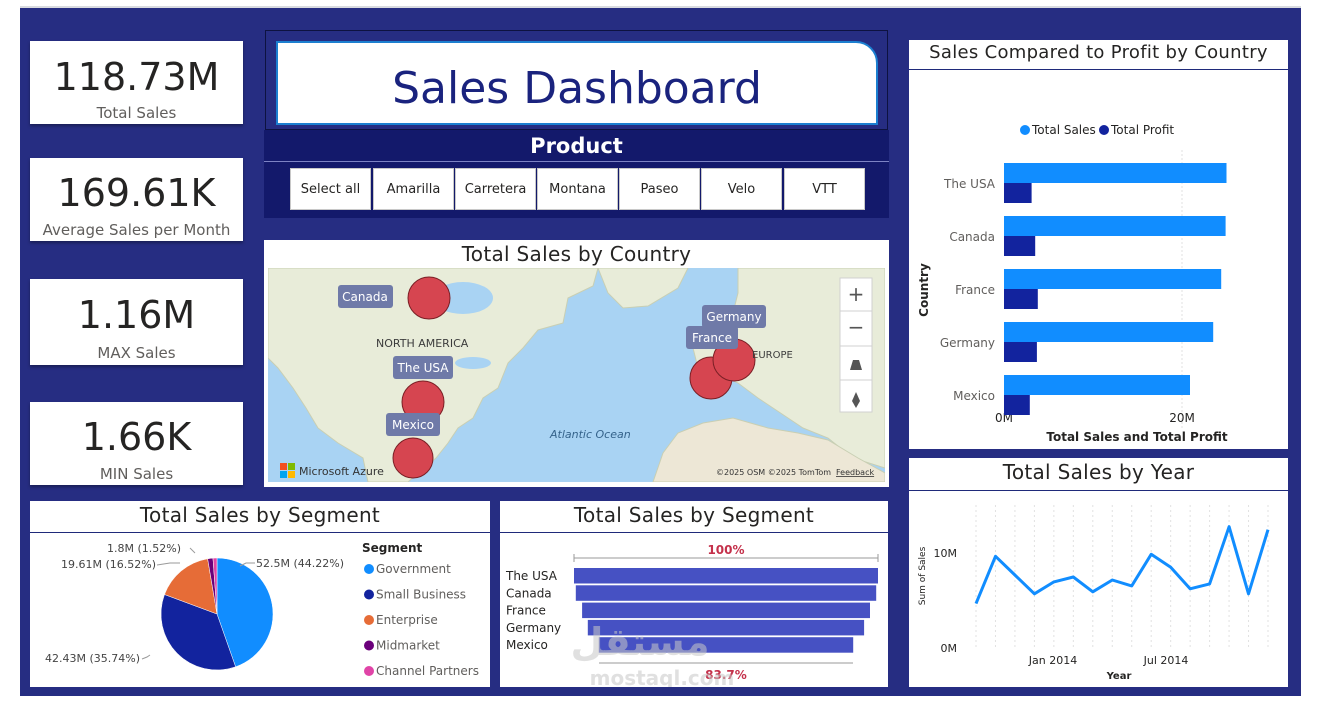 The image size is (1323, 707). Describe the element at coordinates (1122, 565) in the screenshot. I see `sales-line-series` at that location.